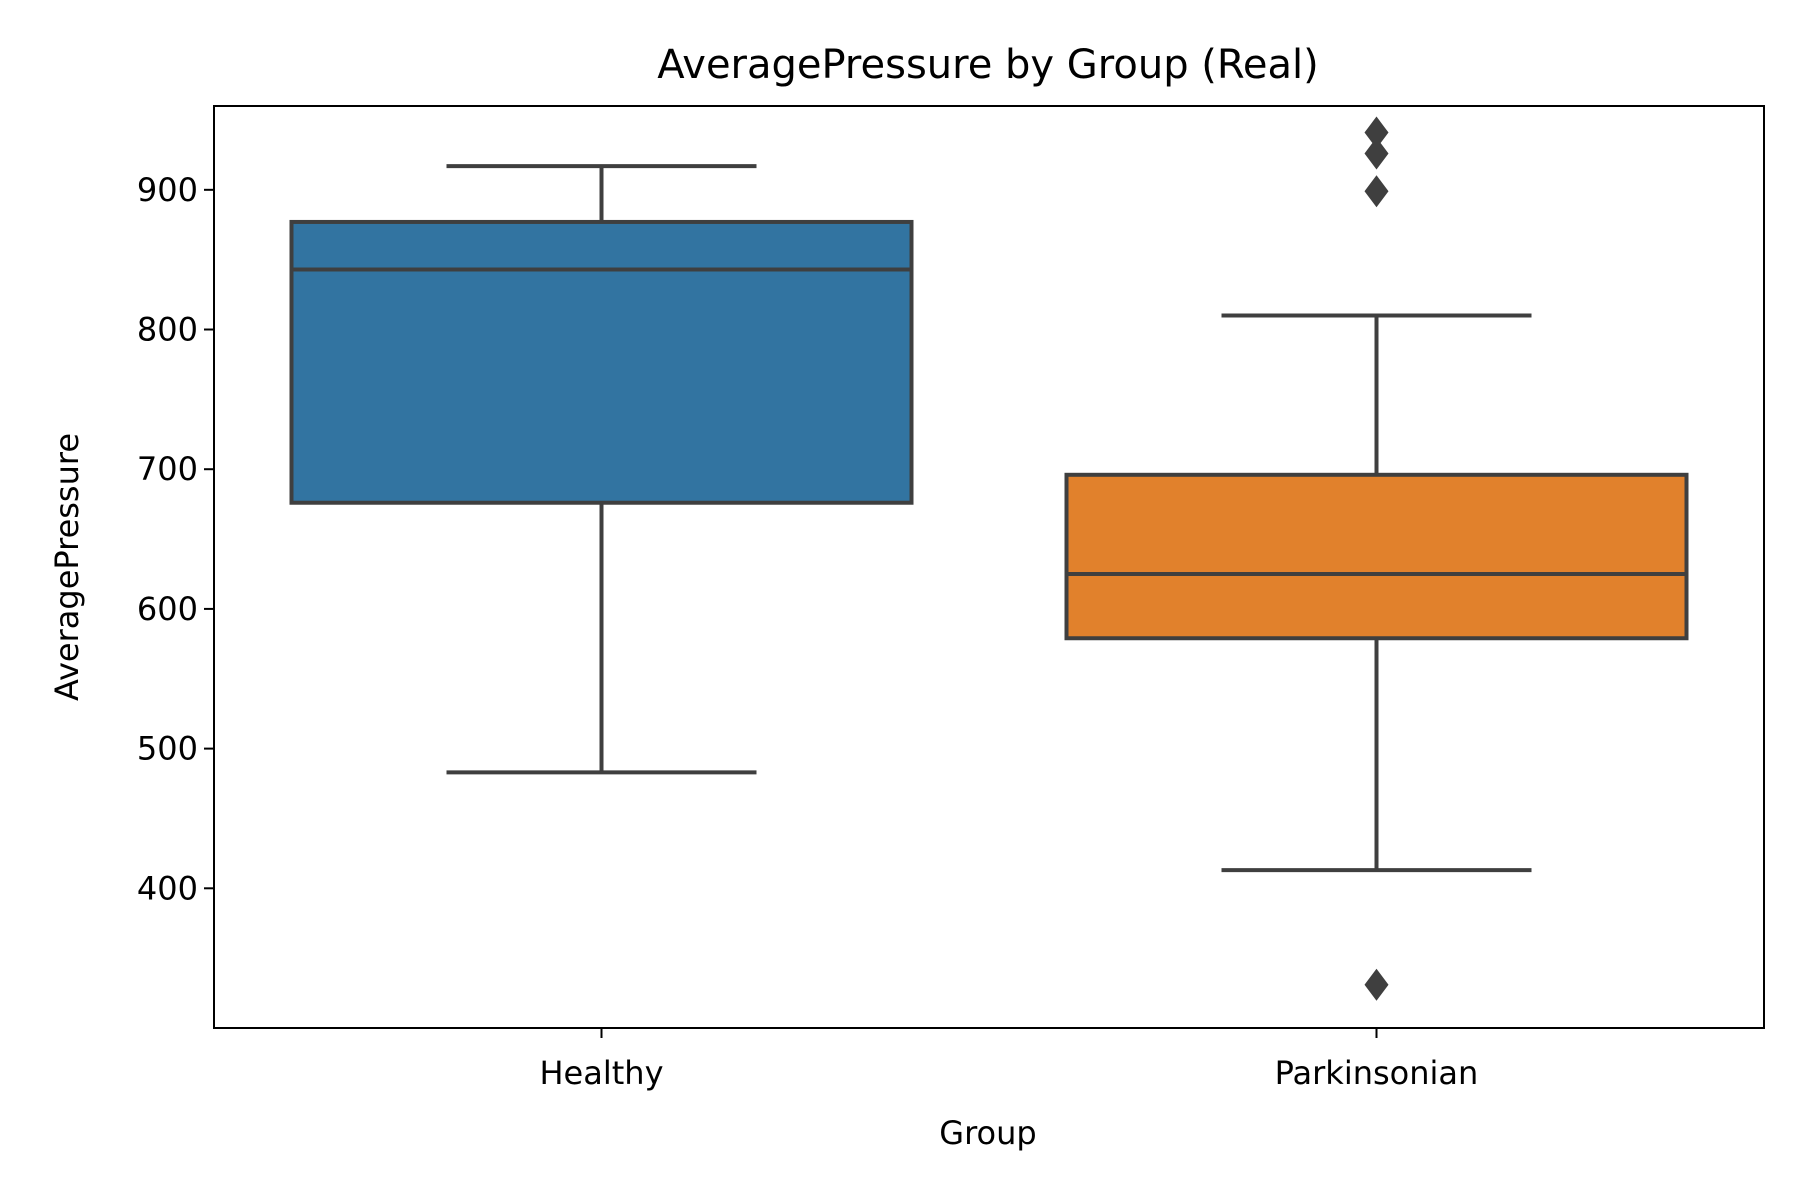 The width and height of the screenshot is (1800, 1200). What do you see at coordinates (167, 609) in the screenshot?
I see `y-tick-label: 600` at bounding box center [167, 609].